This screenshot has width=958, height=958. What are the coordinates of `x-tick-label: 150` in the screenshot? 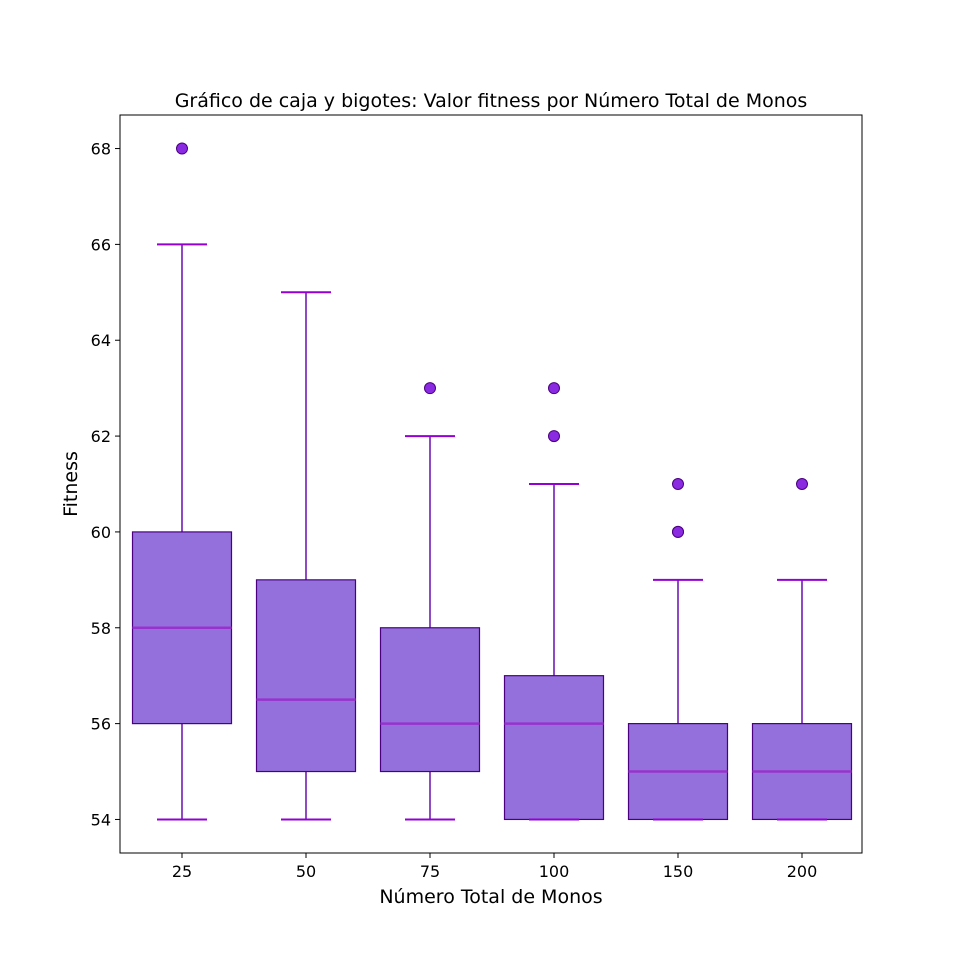 It's located at (678, 871).